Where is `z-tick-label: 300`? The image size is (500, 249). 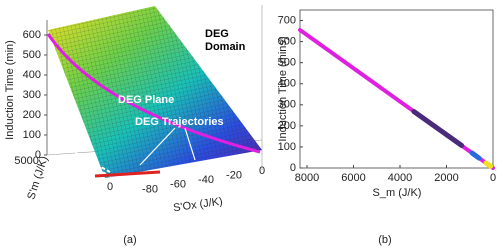
z-tick-label: 300 is located at coordinates (32, 95).